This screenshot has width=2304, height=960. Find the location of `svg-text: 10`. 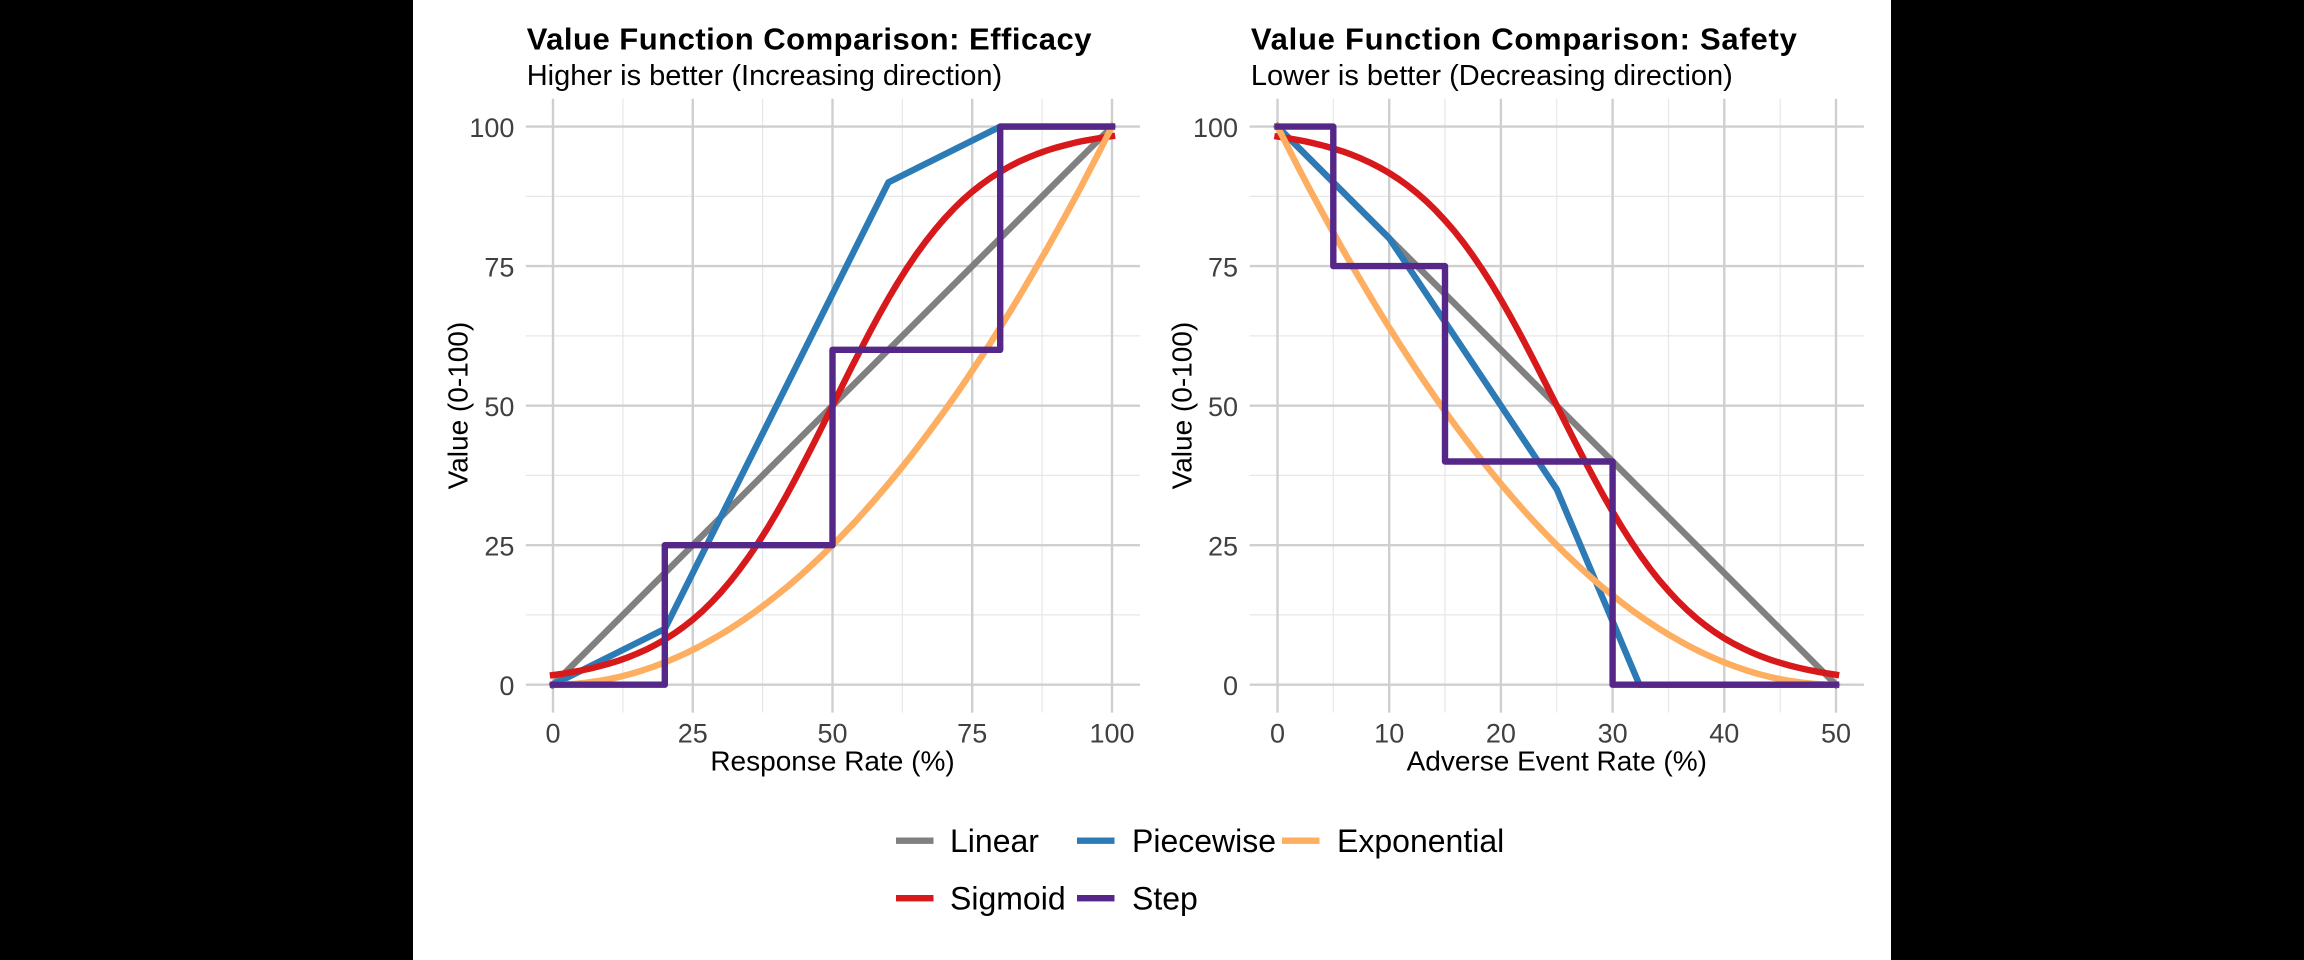

svg-text: 10 is located at coordinates (1389, 734).